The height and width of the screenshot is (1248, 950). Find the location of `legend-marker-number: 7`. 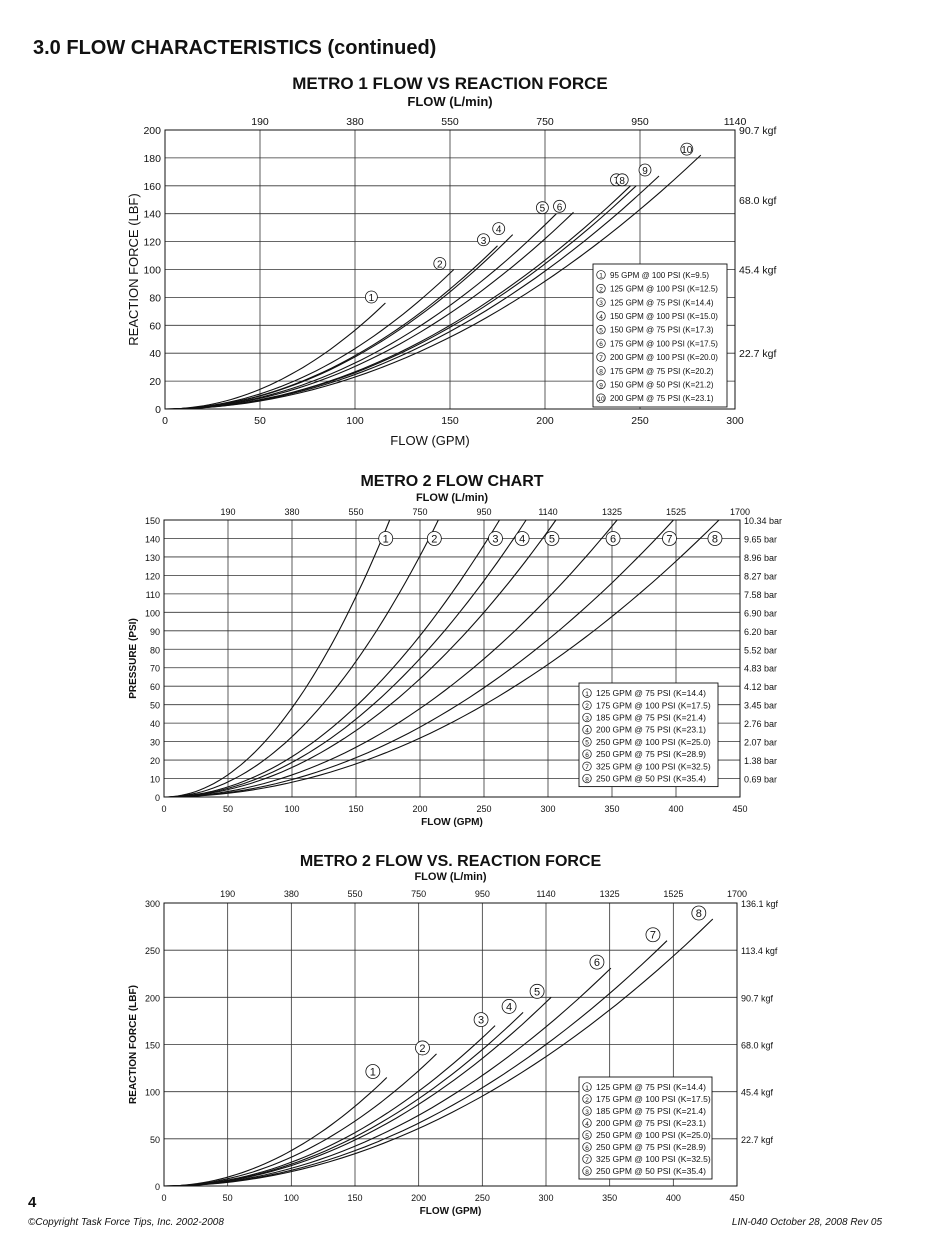

legend-marker-number: 7 is located at coordinates (587, 767).